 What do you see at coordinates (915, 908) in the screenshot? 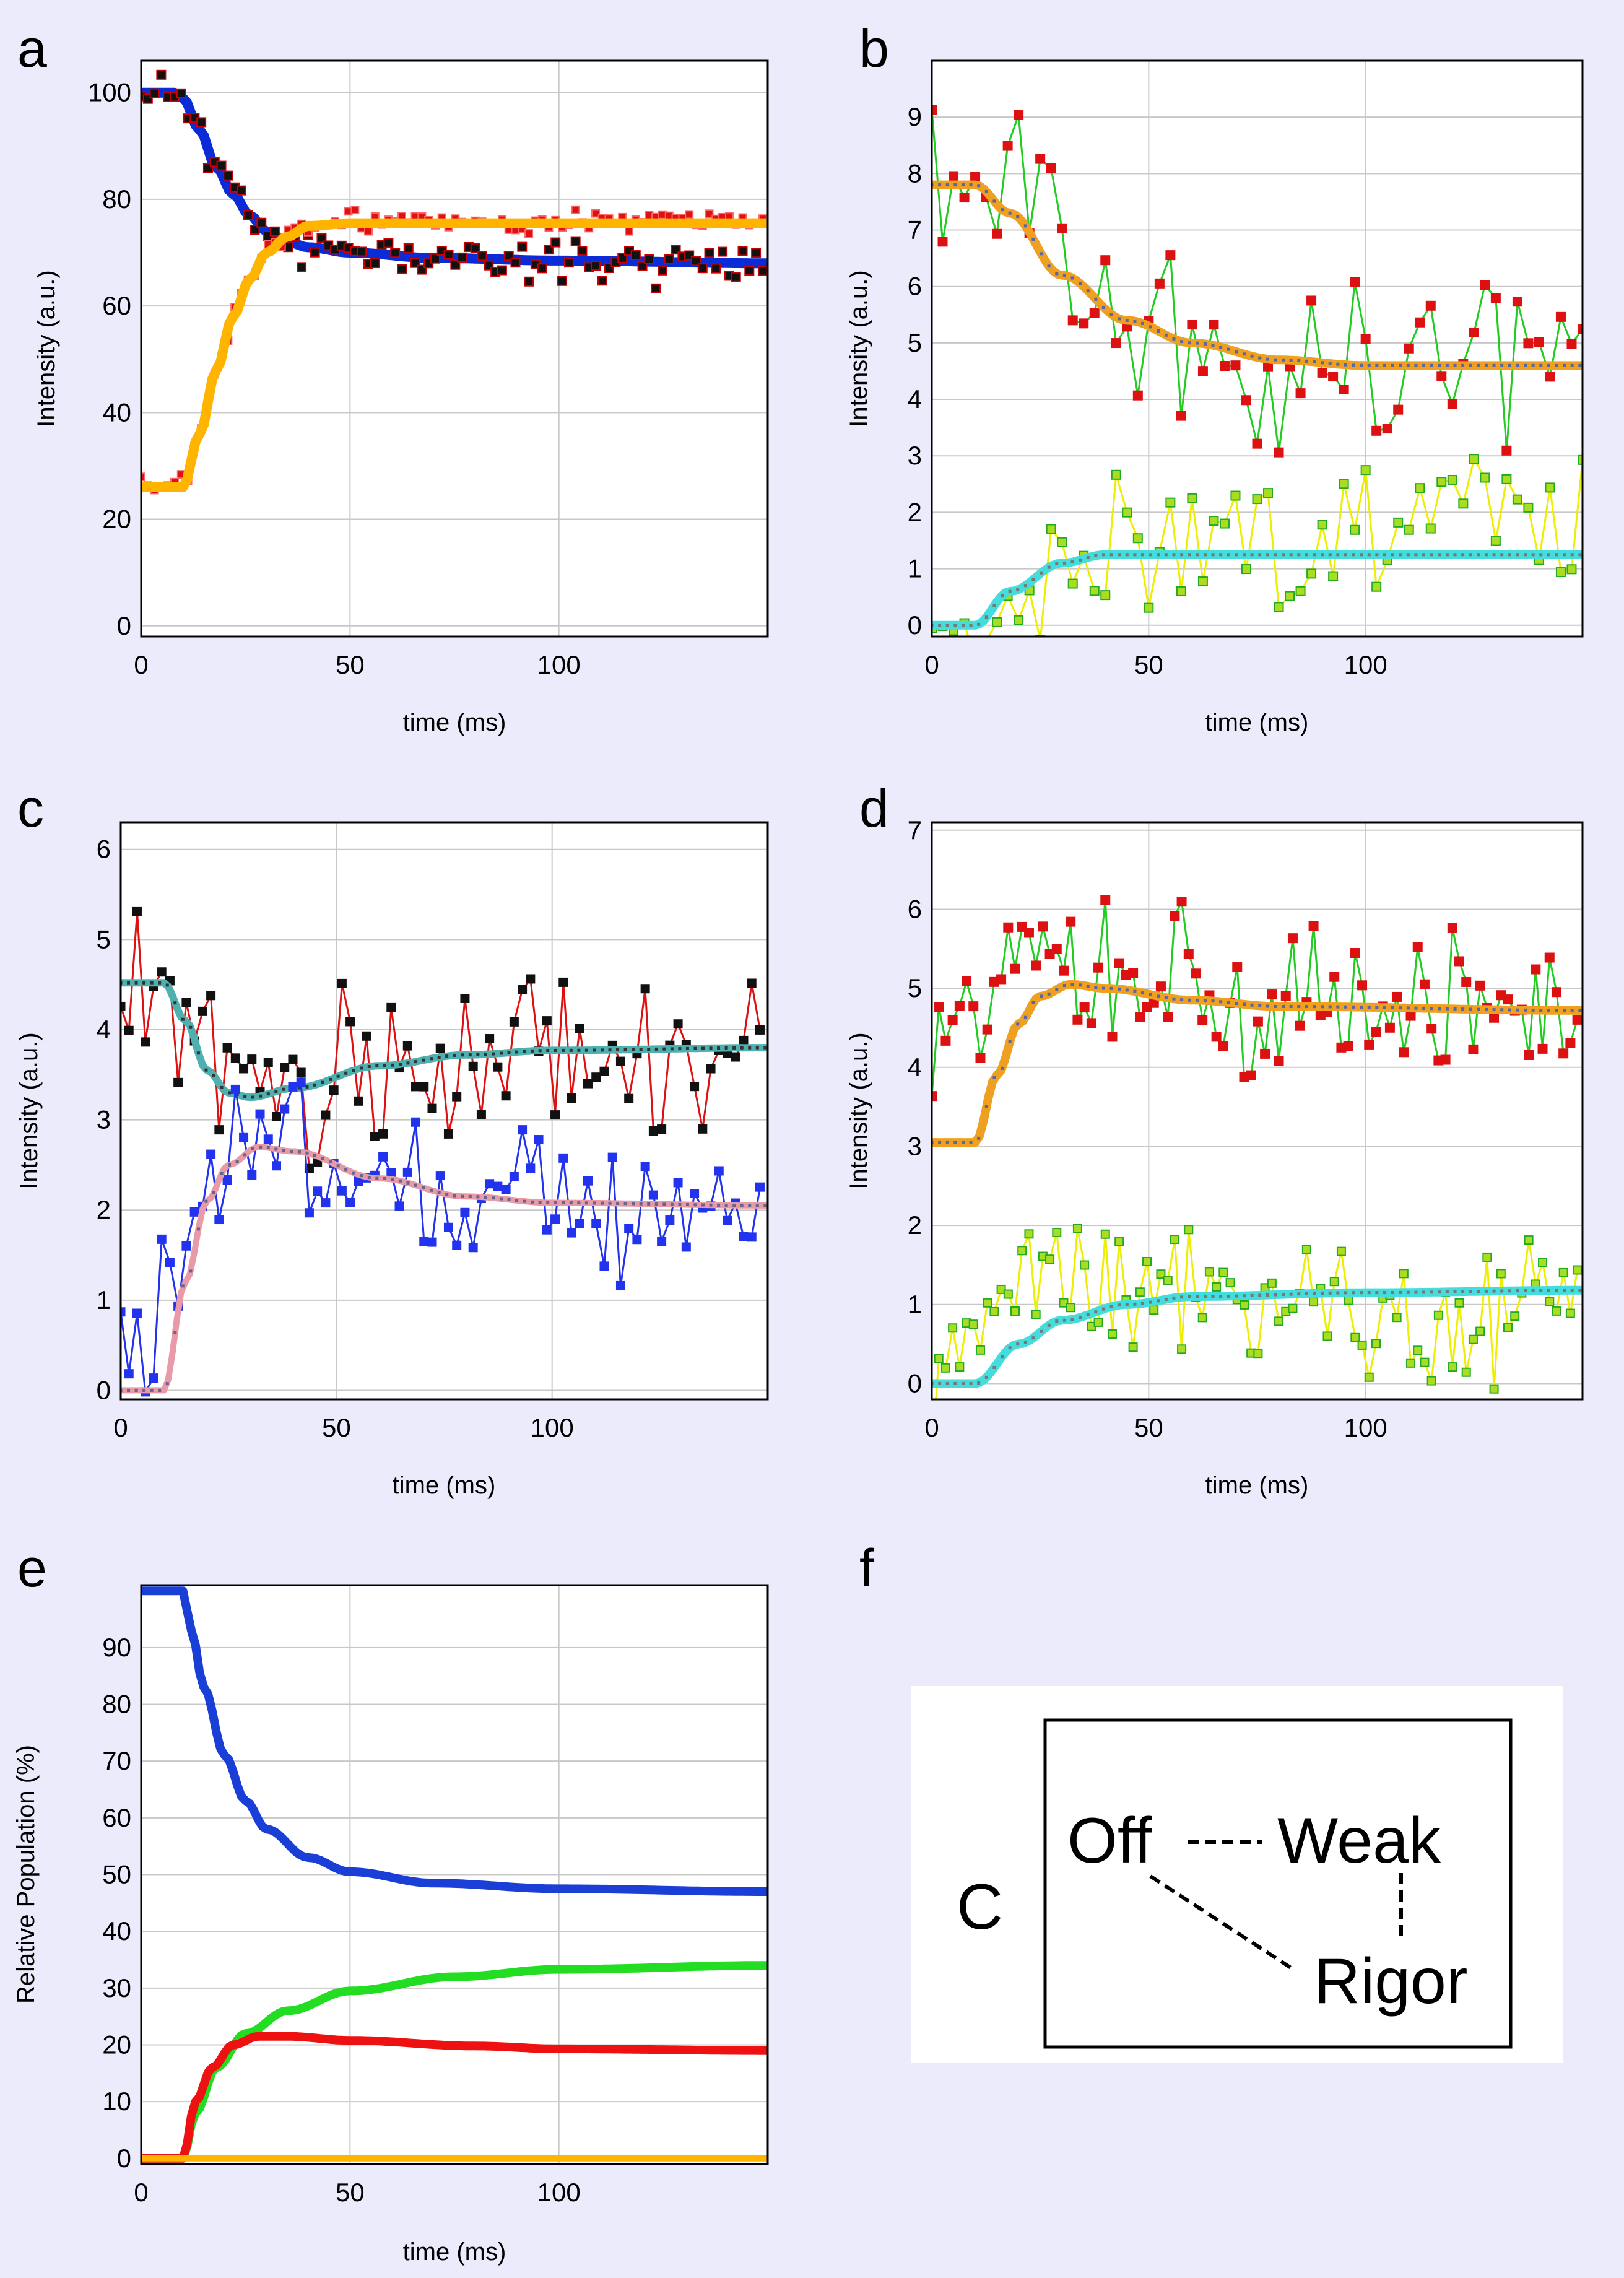
I see `y-tick-label: 6` at bounding box center [915, 908].